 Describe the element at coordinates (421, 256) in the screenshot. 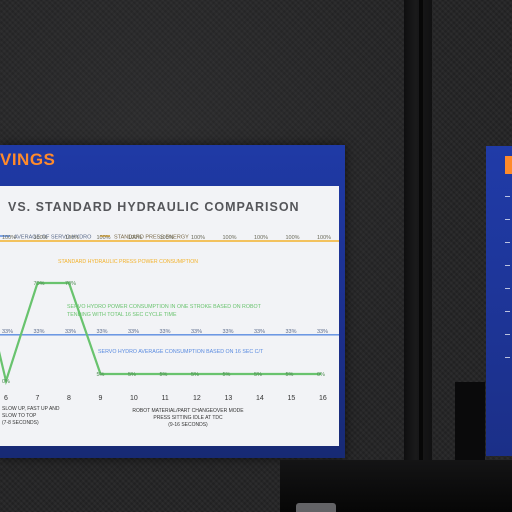

I see `support-pole-edge` at that location.